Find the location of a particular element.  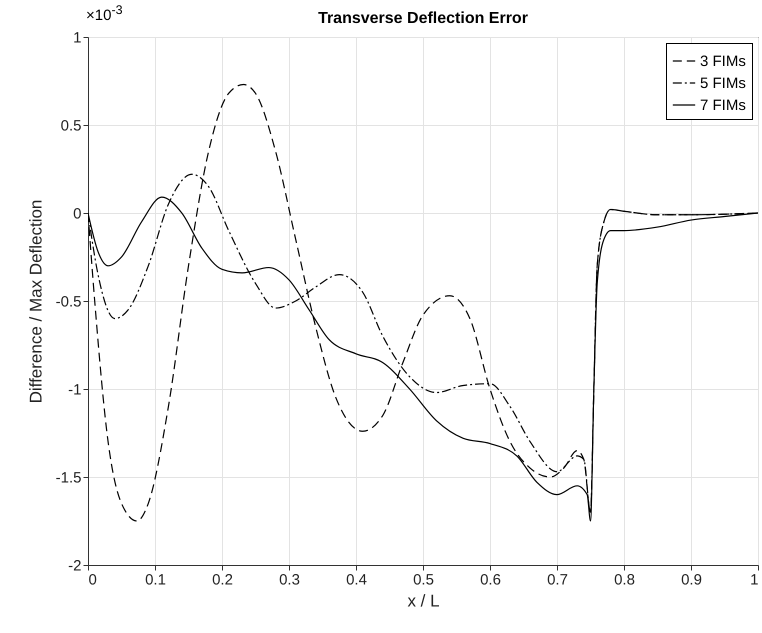

y-tick-label: 0 is located at coordinates (77, 214).